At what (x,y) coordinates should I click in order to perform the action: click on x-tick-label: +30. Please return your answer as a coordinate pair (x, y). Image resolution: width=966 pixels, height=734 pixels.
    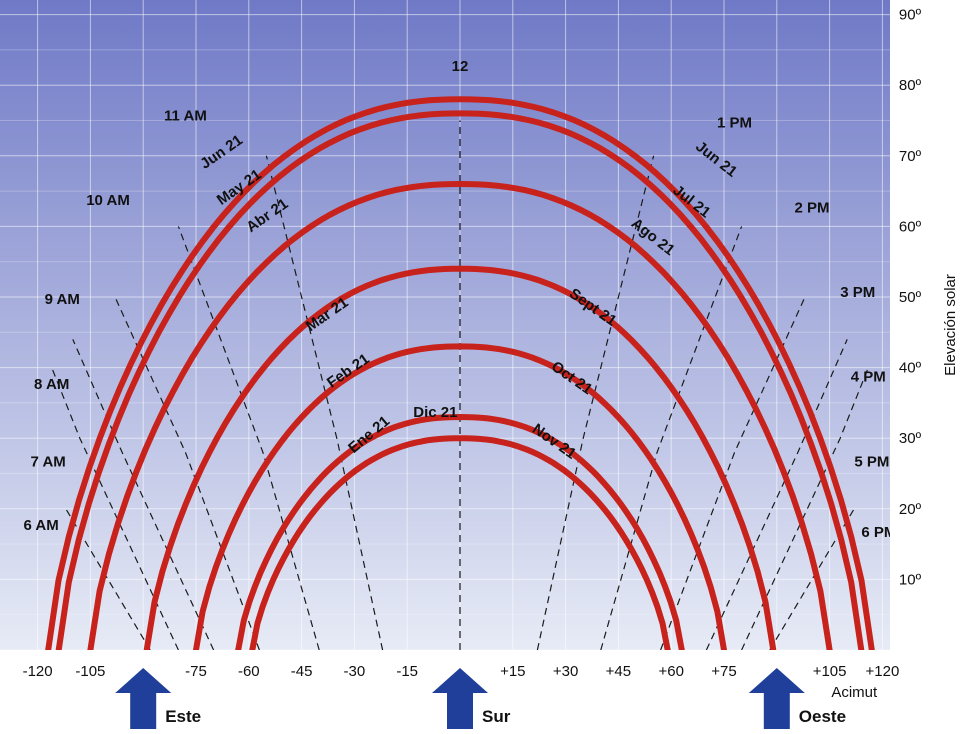
    Looking at the image, I should click on (565, 671).